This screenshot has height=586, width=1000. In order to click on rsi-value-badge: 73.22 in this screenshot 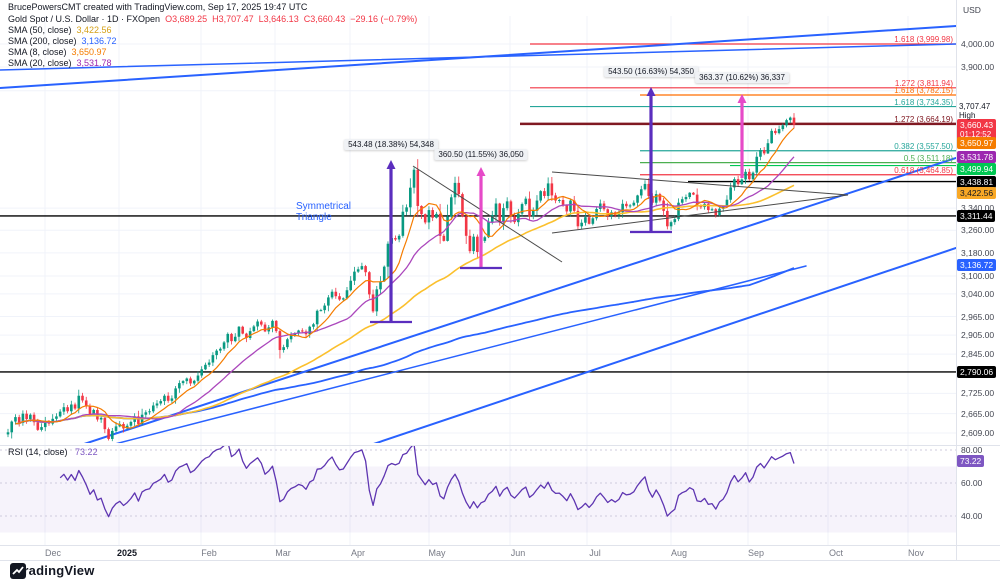, I will do `click(971, 461)`.